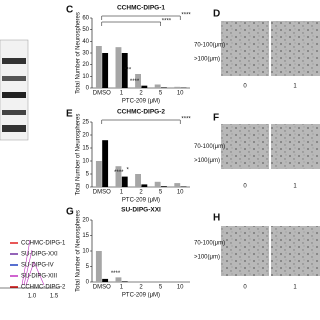 This screenshot has width=320, height=320. I want to click on y-tick-label: 25, so click(85, 123).